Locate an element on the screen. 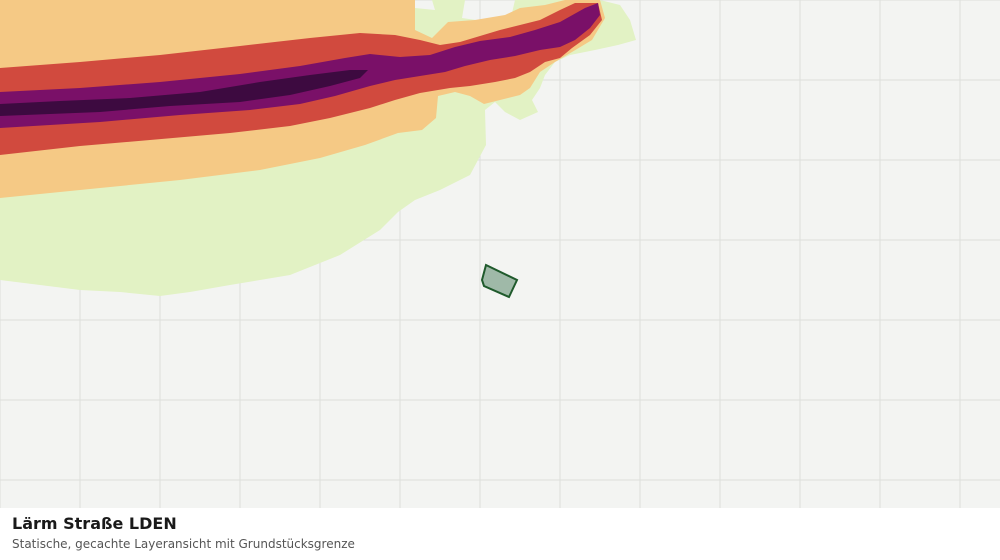  noise-zone-highest is located at coordinates (184, 93).